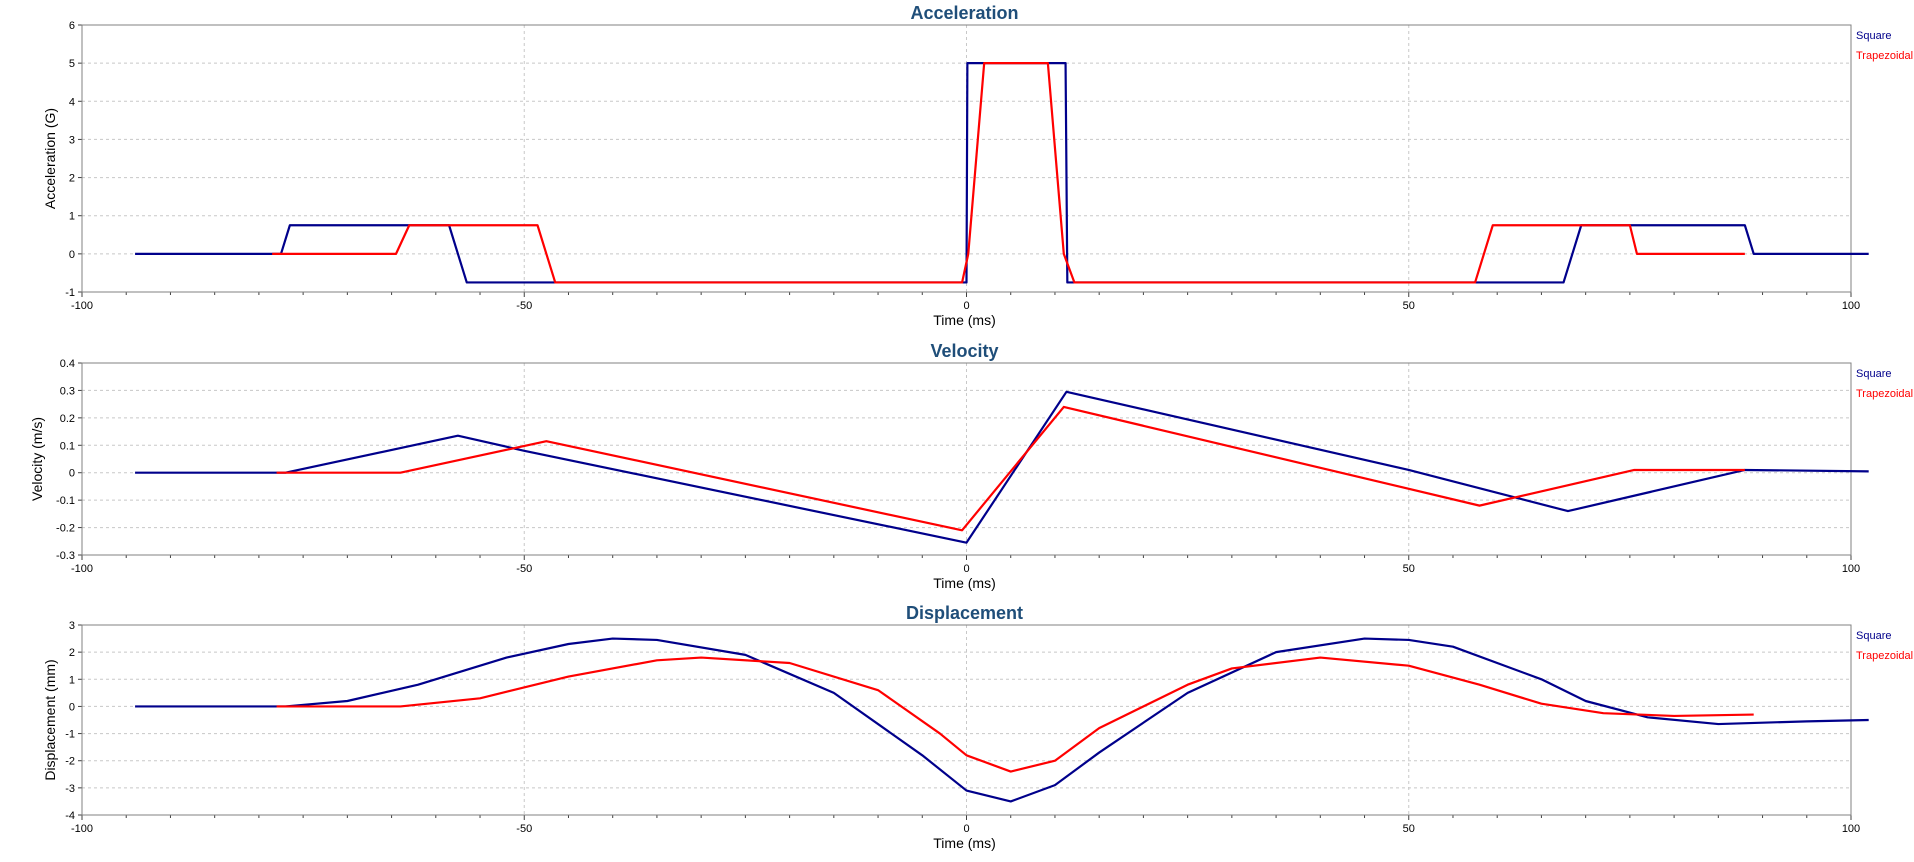  I want to click on velocity-y-tick-label-5: 0.2, so click(67, 419).